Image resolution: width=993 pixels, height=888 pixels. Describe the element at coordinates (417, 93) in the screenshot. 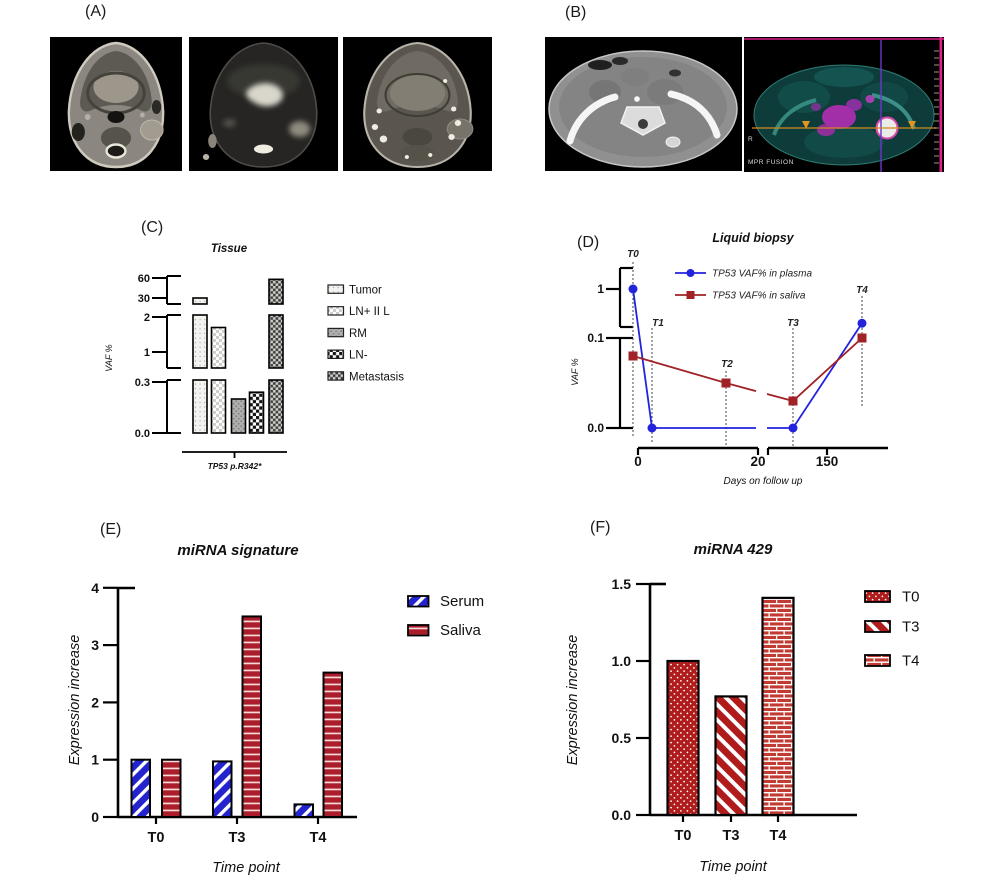

I see `enhancing-mass` at that location.